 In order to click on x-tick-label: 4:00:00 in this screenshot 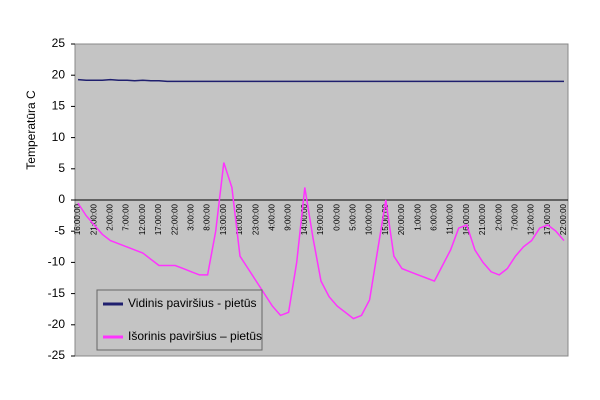, I will do `click(272, 216)`.